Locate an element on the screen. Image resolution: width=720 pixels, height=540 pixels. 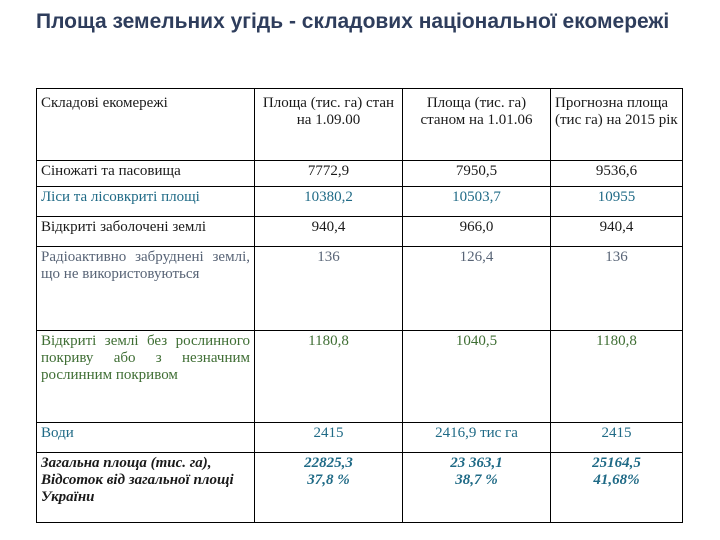
row-label: Сіножаті та пасовища is located at coordinates (145, 173).